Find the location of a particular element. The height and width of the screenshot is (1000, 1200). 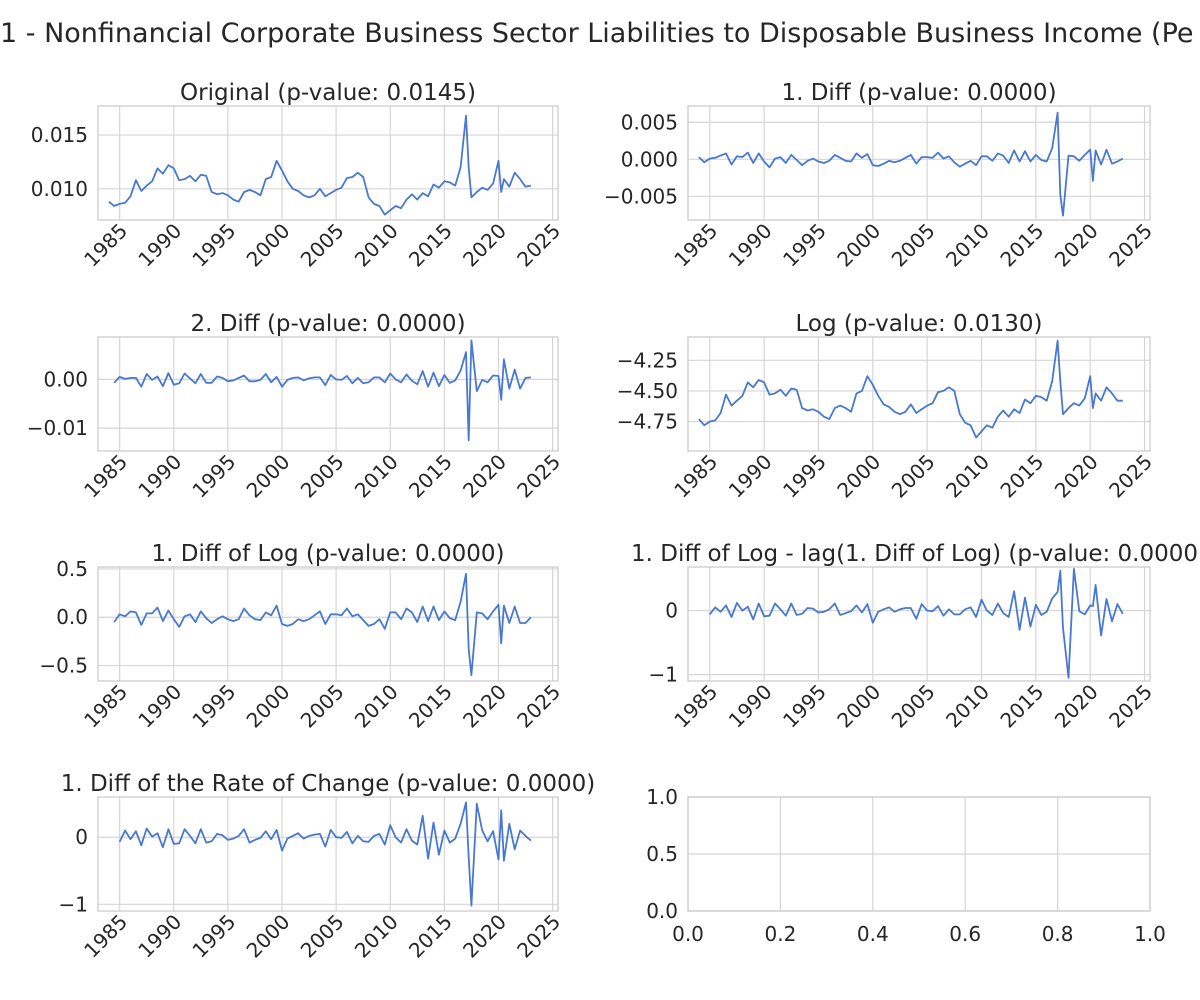

y-tick-label: 0.000 is located at coordinates (649, 159).